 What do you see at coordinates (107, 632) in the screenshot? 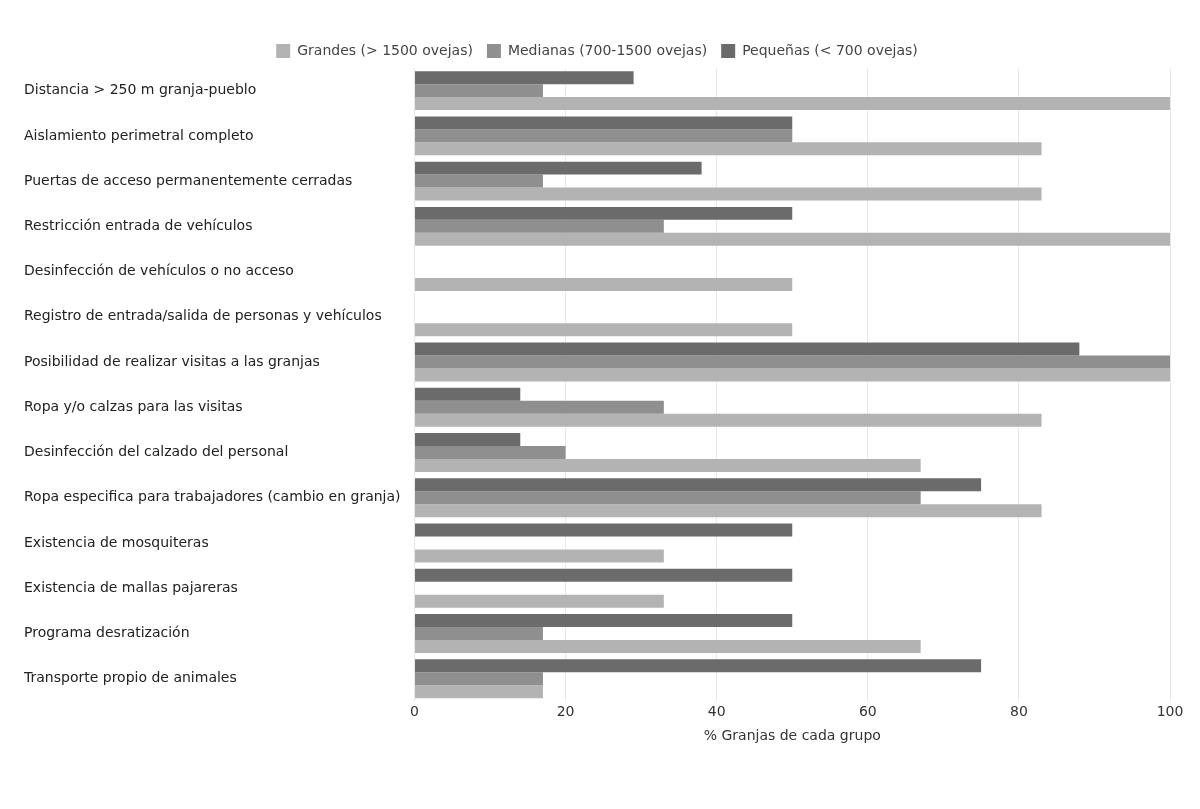
I see `y-tick-label: Programa desratización` at bounding box center [107, 632].